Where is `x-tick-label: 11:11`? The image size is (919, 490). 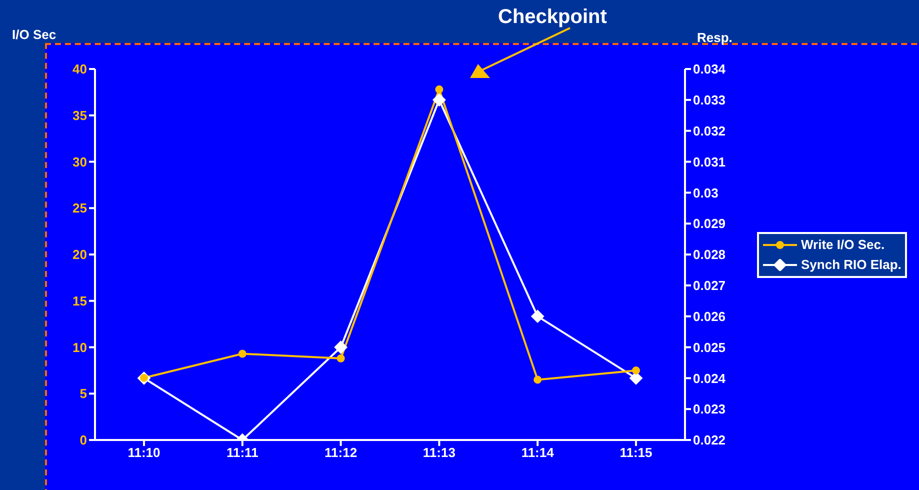 x-tick-label: 11:11 is located at coordinates (242, 452).